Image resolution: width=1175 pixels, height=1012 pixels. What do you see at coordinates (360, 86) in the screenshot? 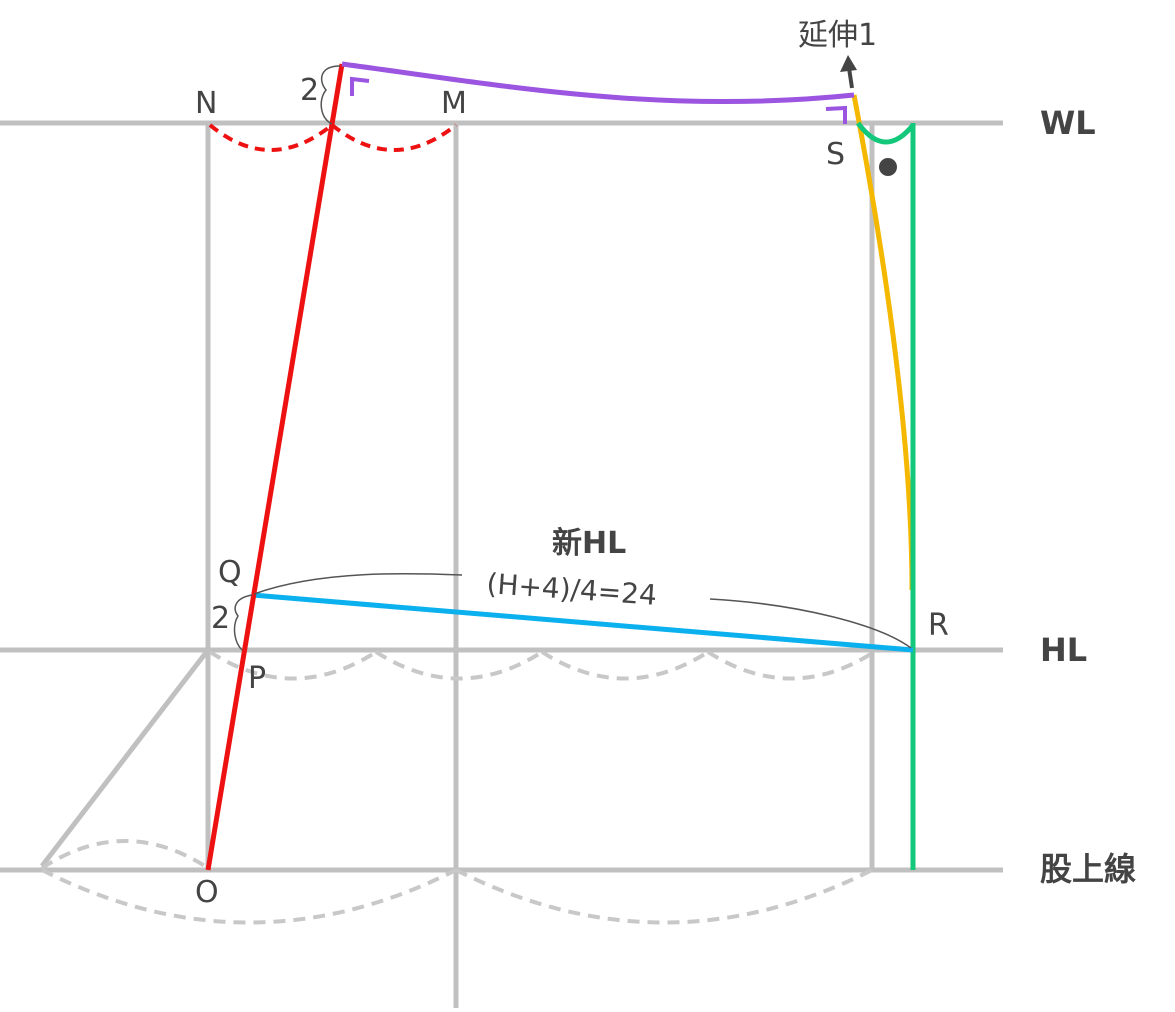
I see `right-angle-mark-left` at bounding box center [360, 86].